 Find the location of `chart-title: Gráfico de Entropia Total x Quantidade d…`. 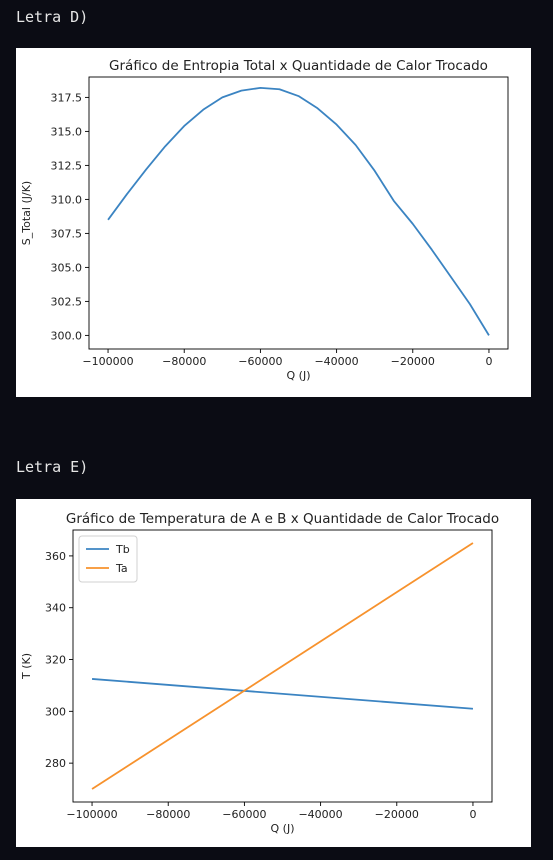

chart-title: Gráfico de Entropia Total x Quantidade d… is located at coordinates (298, 66).